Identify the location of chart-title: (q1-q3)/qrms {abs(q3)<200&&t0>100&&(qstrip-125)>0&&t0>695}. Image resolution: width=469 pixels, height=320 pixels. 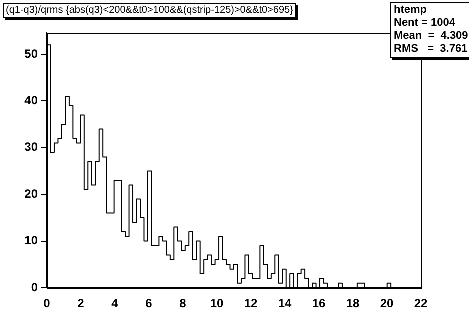
(149, 10).